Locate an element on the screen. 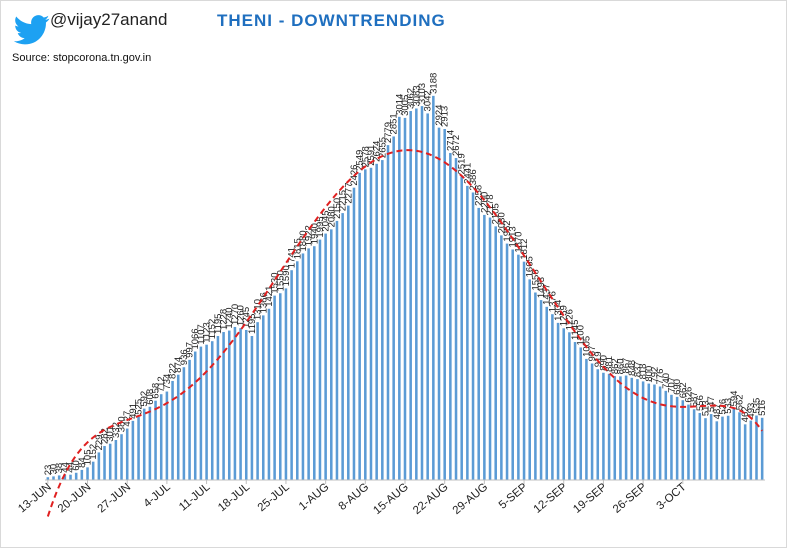 The width and height of the screenshot is (787, 548). data-label: 594 is located at coordinates (734, 399).